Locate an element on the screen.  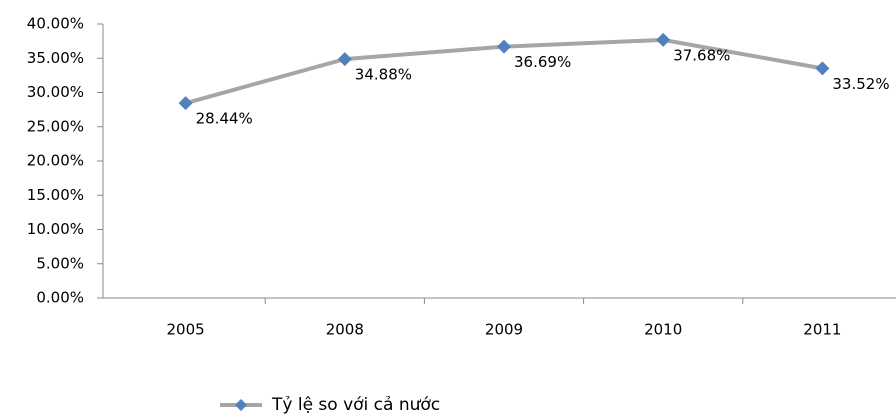
y-tick-label: 40.00% is located at coordinates (55, 24).